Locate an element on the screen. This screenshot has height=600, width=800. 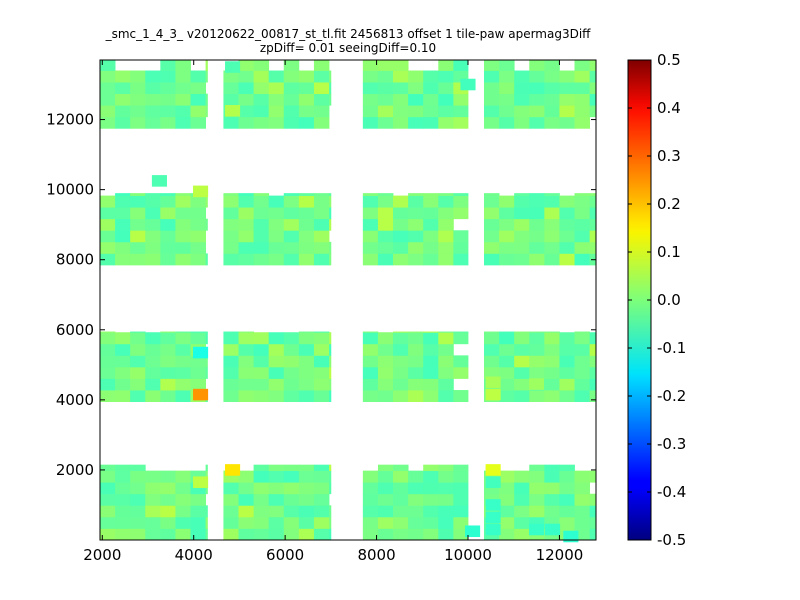
heatmap-cell-highlight is located at coordinates (201, 482).